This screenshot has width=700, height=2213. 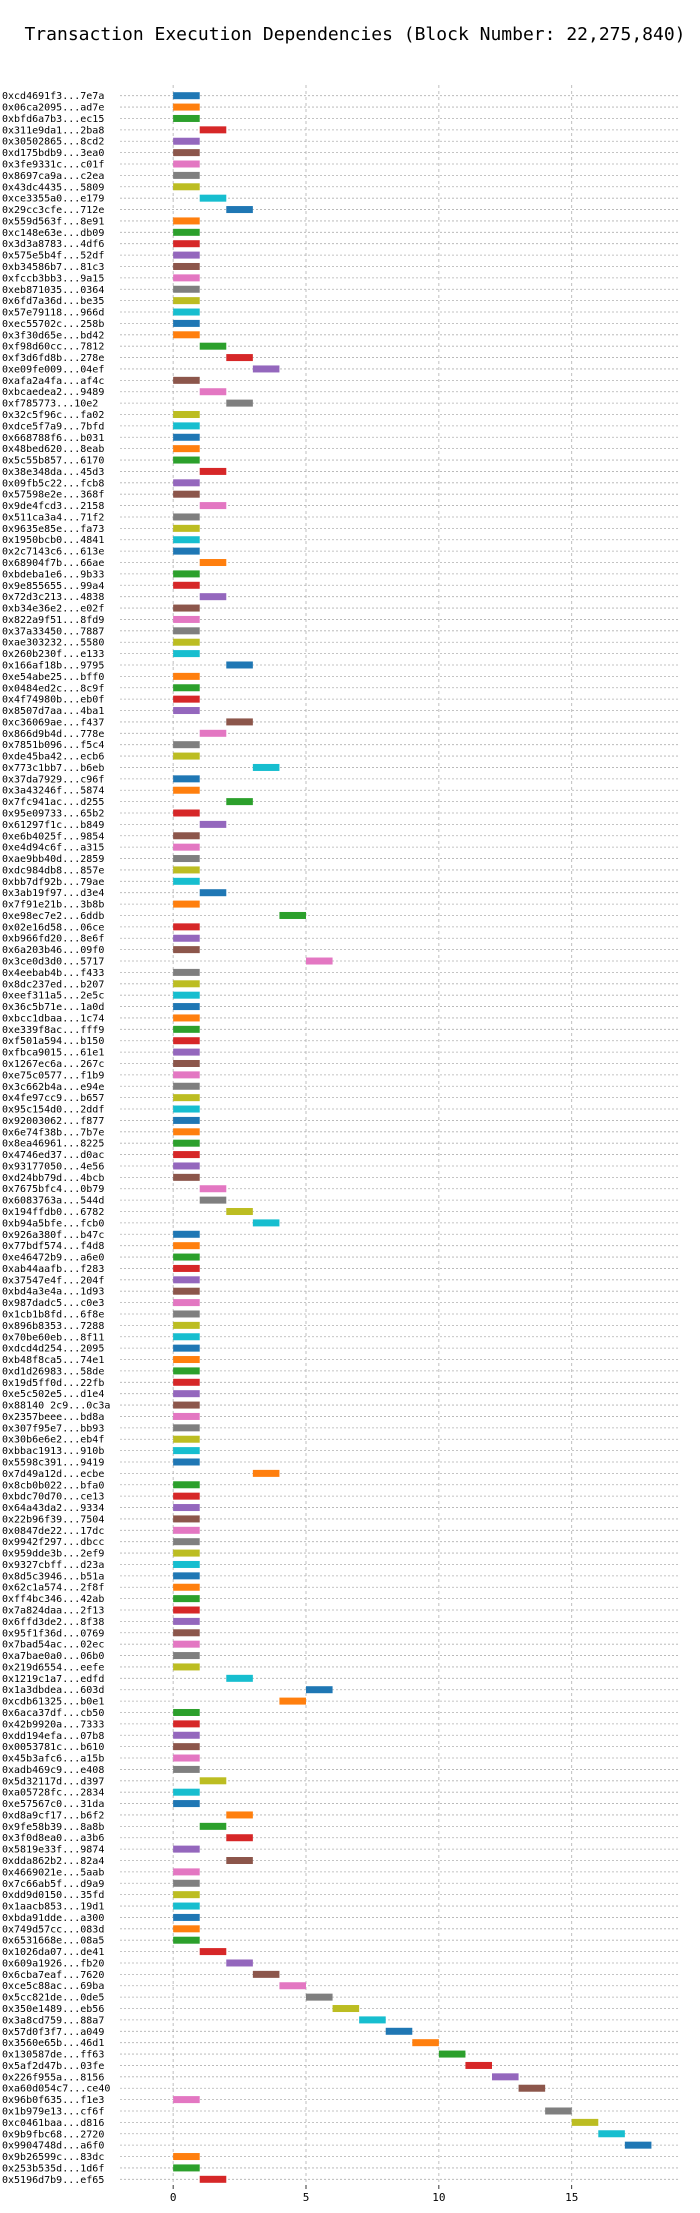 What do you see at coordinates (53, 1508) in the screenshot?
I see `y-tick-label: 0x64a43da2...9334` at bounding box center [53, 1508].